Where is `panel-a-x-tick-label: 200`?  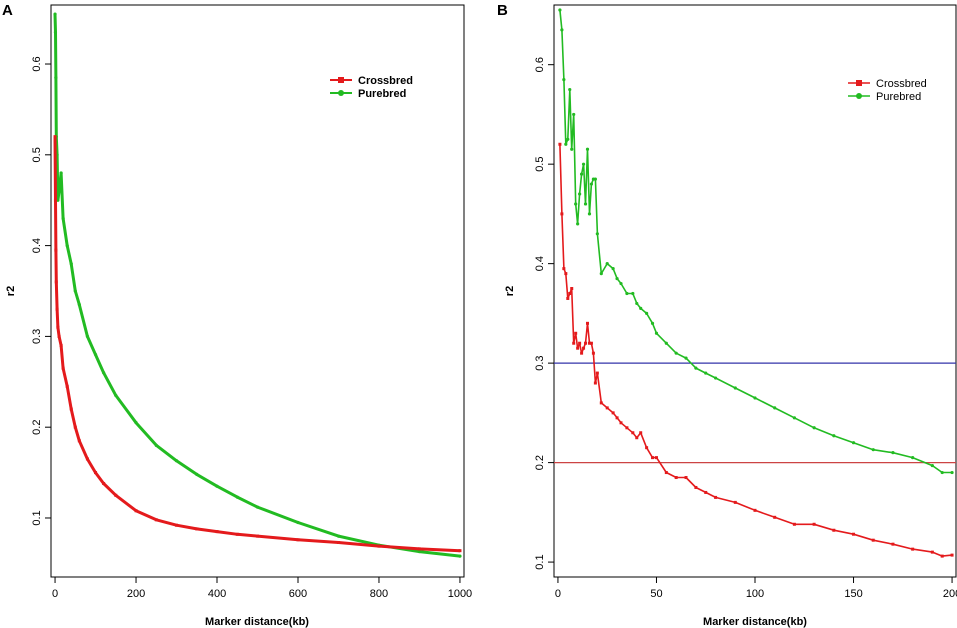 panel-a-x-tick-label: 200 is located at coordinates (136, 594).